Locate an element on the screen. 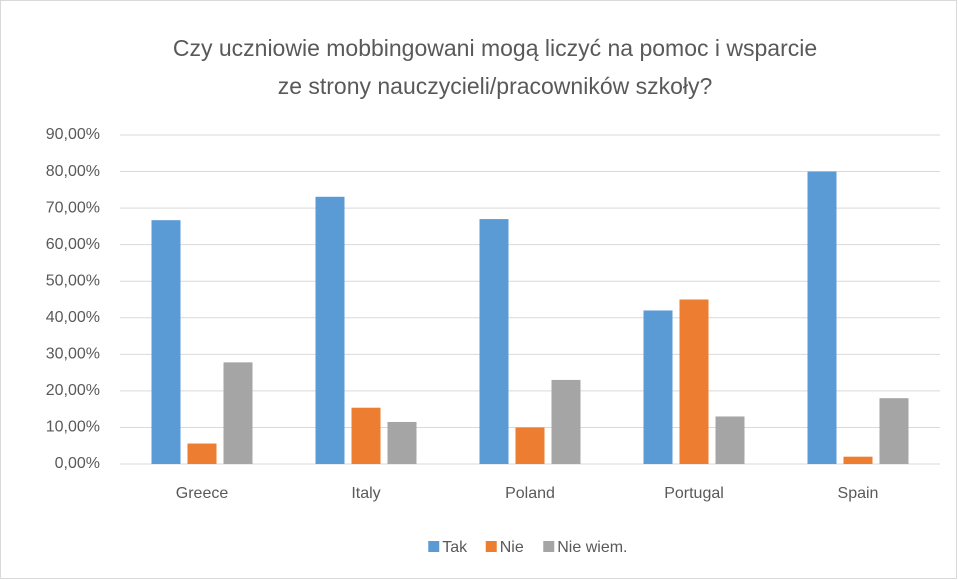 The width and height of the screenshot is (958, 580). x-tick-label: Poland is located at coordinates (530, 493).